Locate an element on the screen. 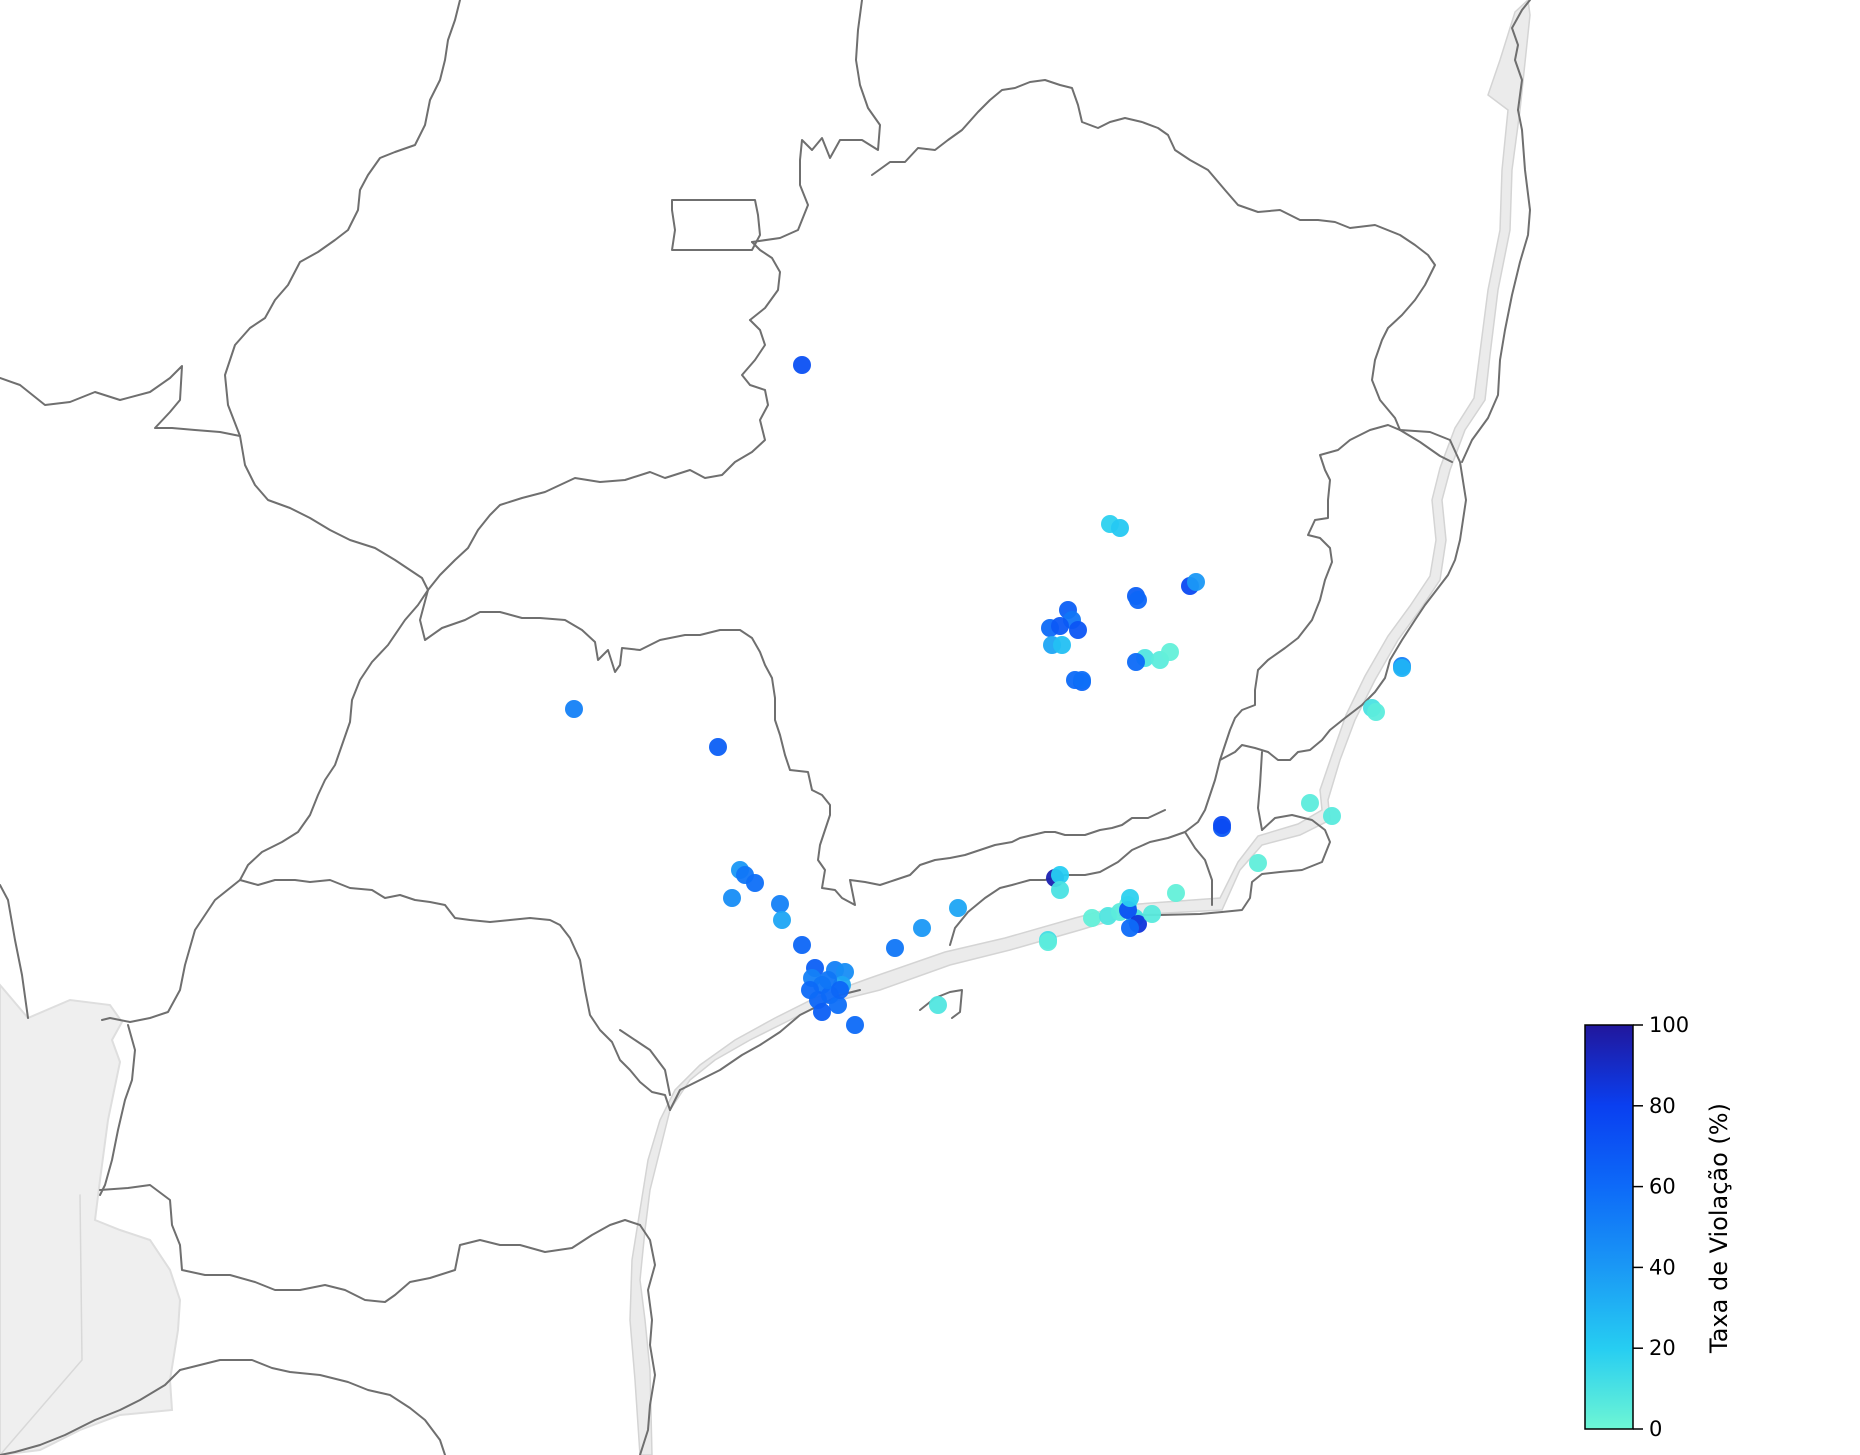 This screenshot has width=1860, height=1455. colorbar: 0 20 40 60 80 100 Taxa de Violação (%) is located at coordinates (1658, 1227).